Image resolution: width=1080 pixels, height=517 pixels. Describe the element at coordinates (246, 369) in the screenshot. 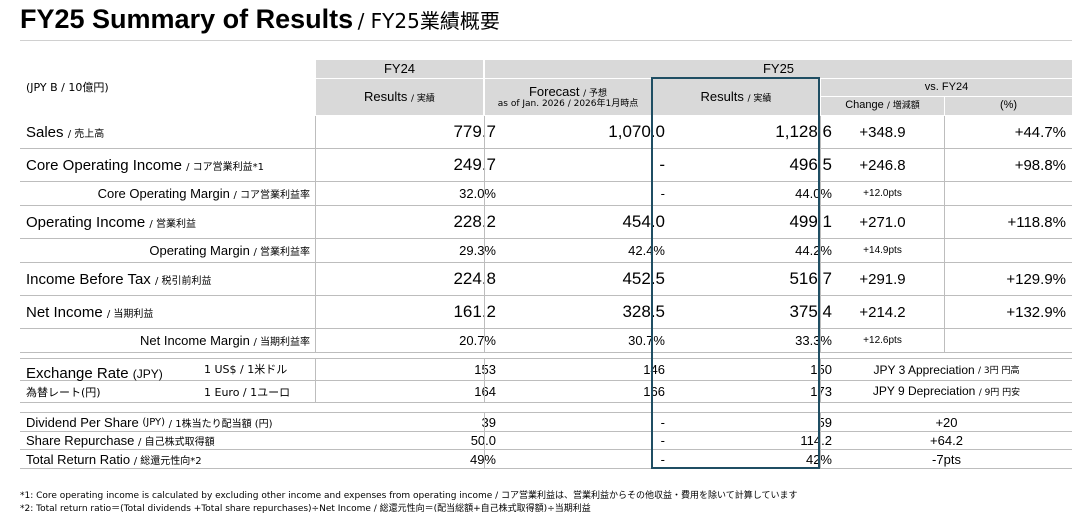

I see `exchange-usd-label: 1 US$ / 1米ドル` at that location.